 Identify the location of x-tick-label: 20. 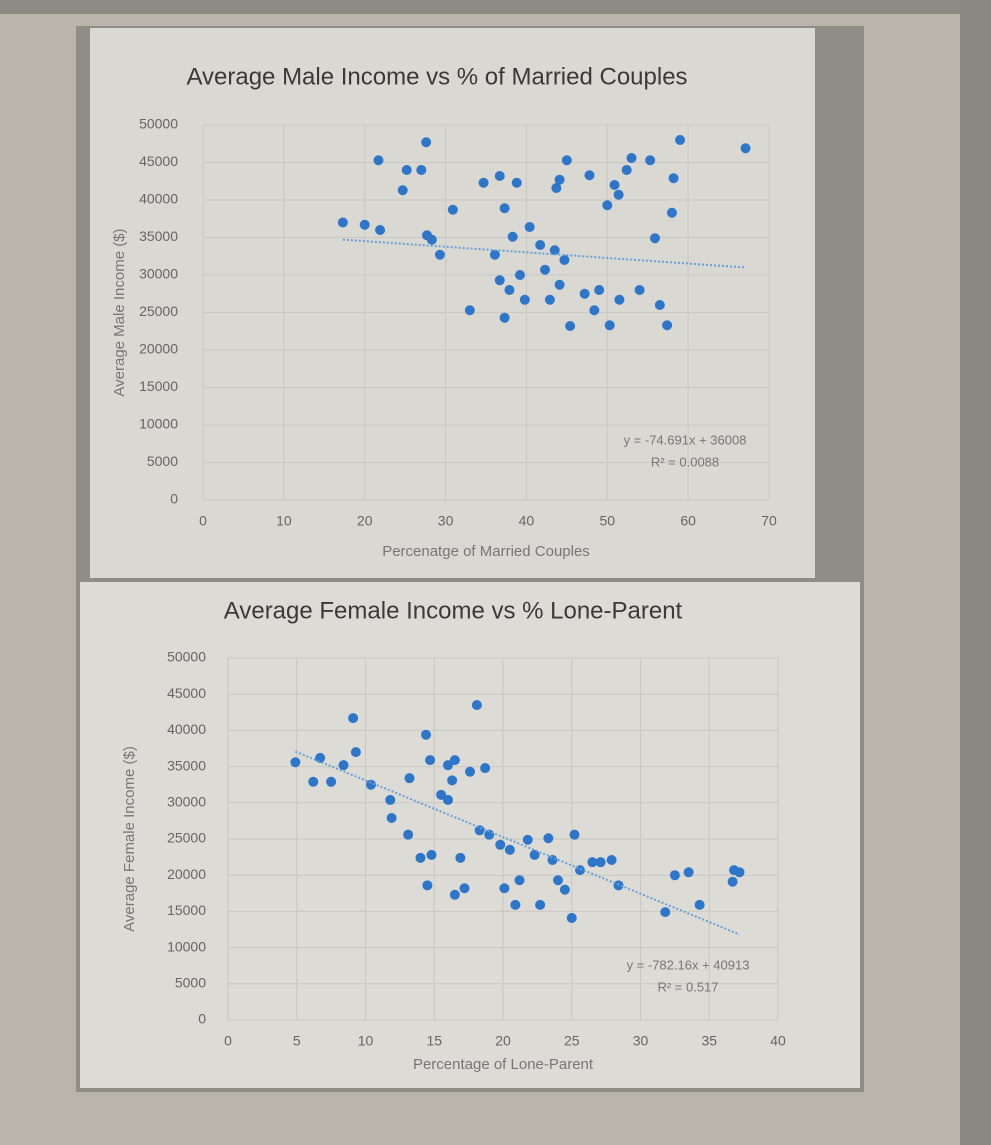
(503, 1041).